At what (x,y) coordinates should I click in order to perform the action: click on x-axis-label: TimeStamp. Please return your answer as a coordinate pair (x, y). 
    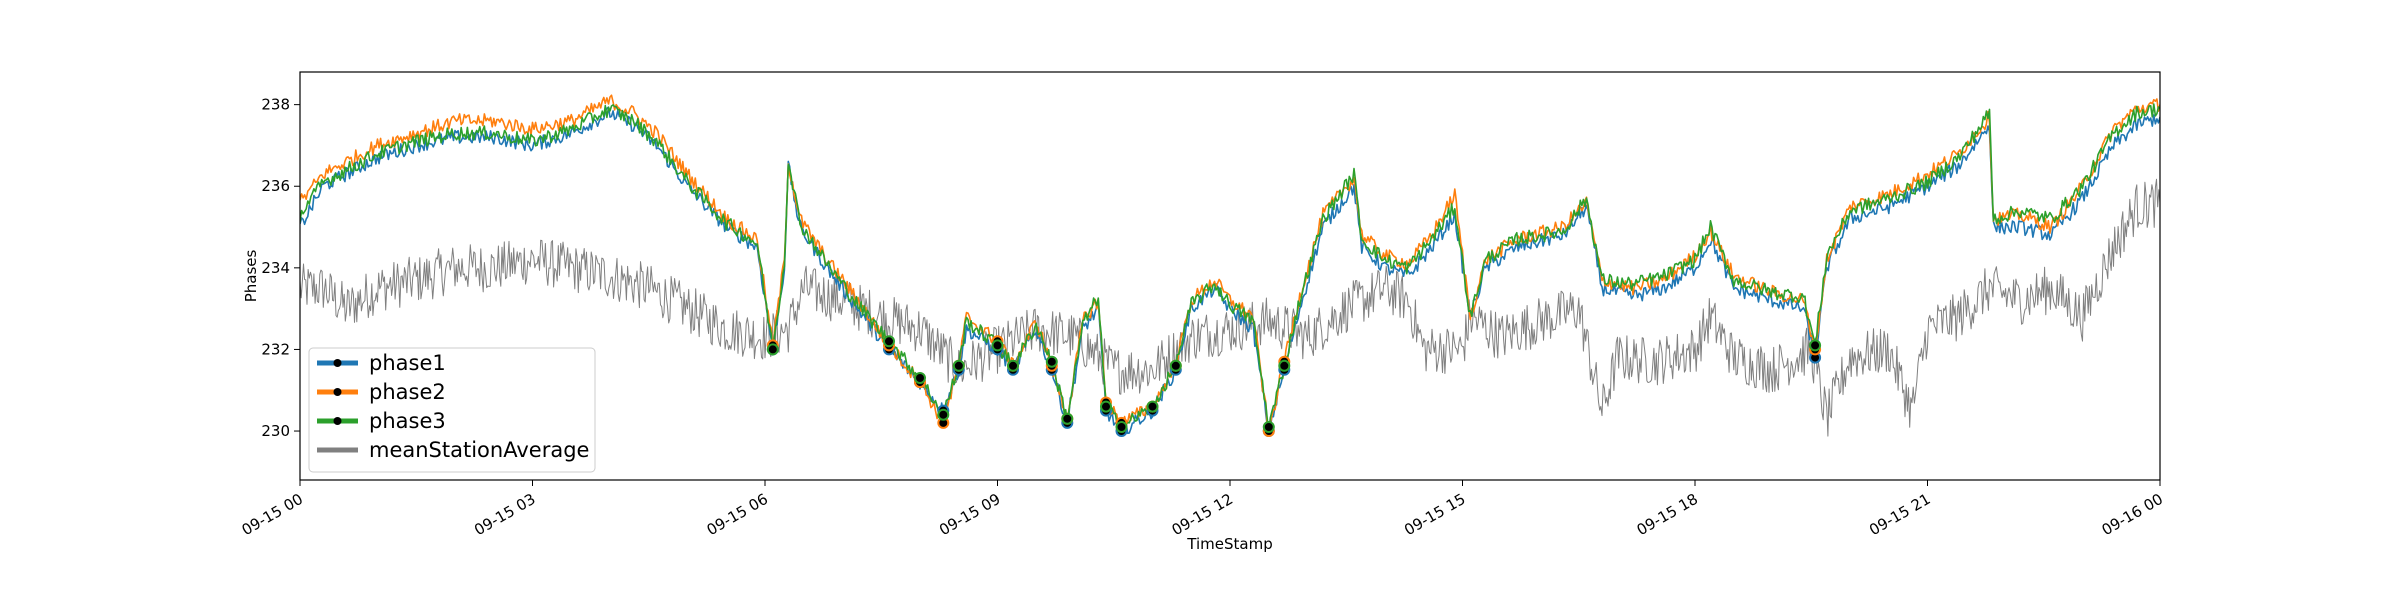
    Looking at the image, I should click on (1229, 544).